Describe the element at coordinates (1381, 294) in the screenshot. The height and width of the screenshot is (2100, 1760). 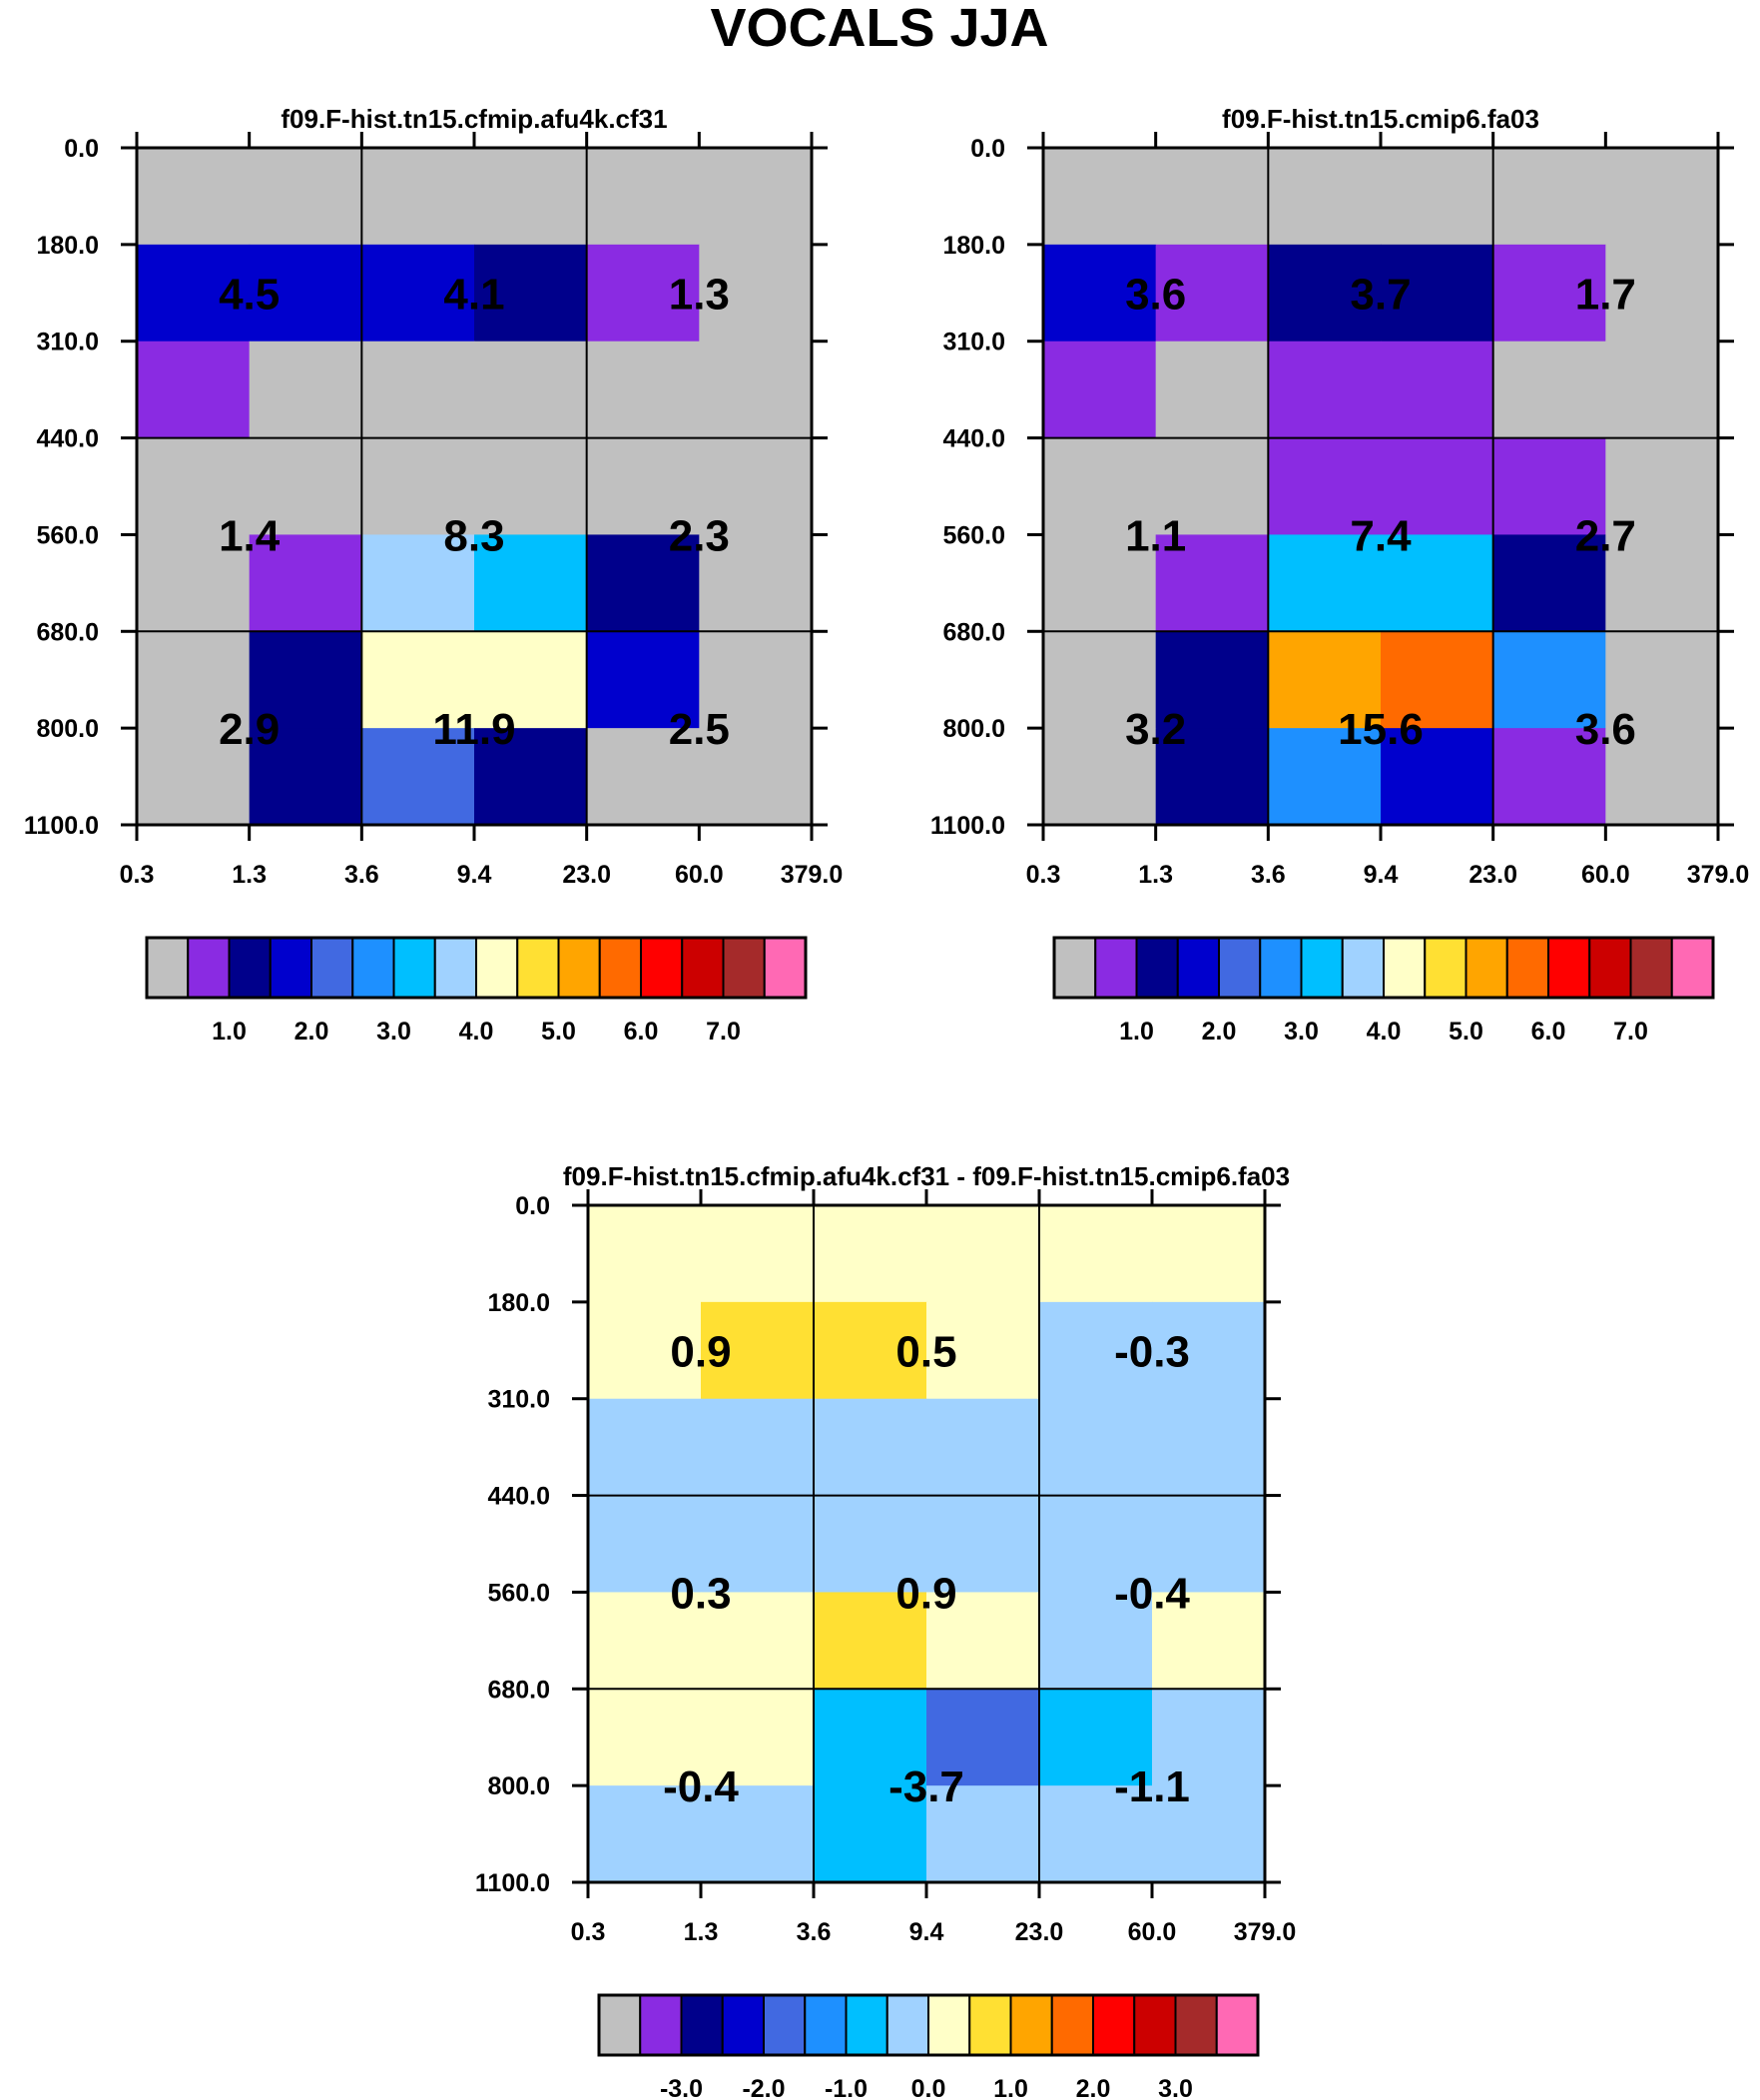
I see `box-value-label: 3.7` at that location.